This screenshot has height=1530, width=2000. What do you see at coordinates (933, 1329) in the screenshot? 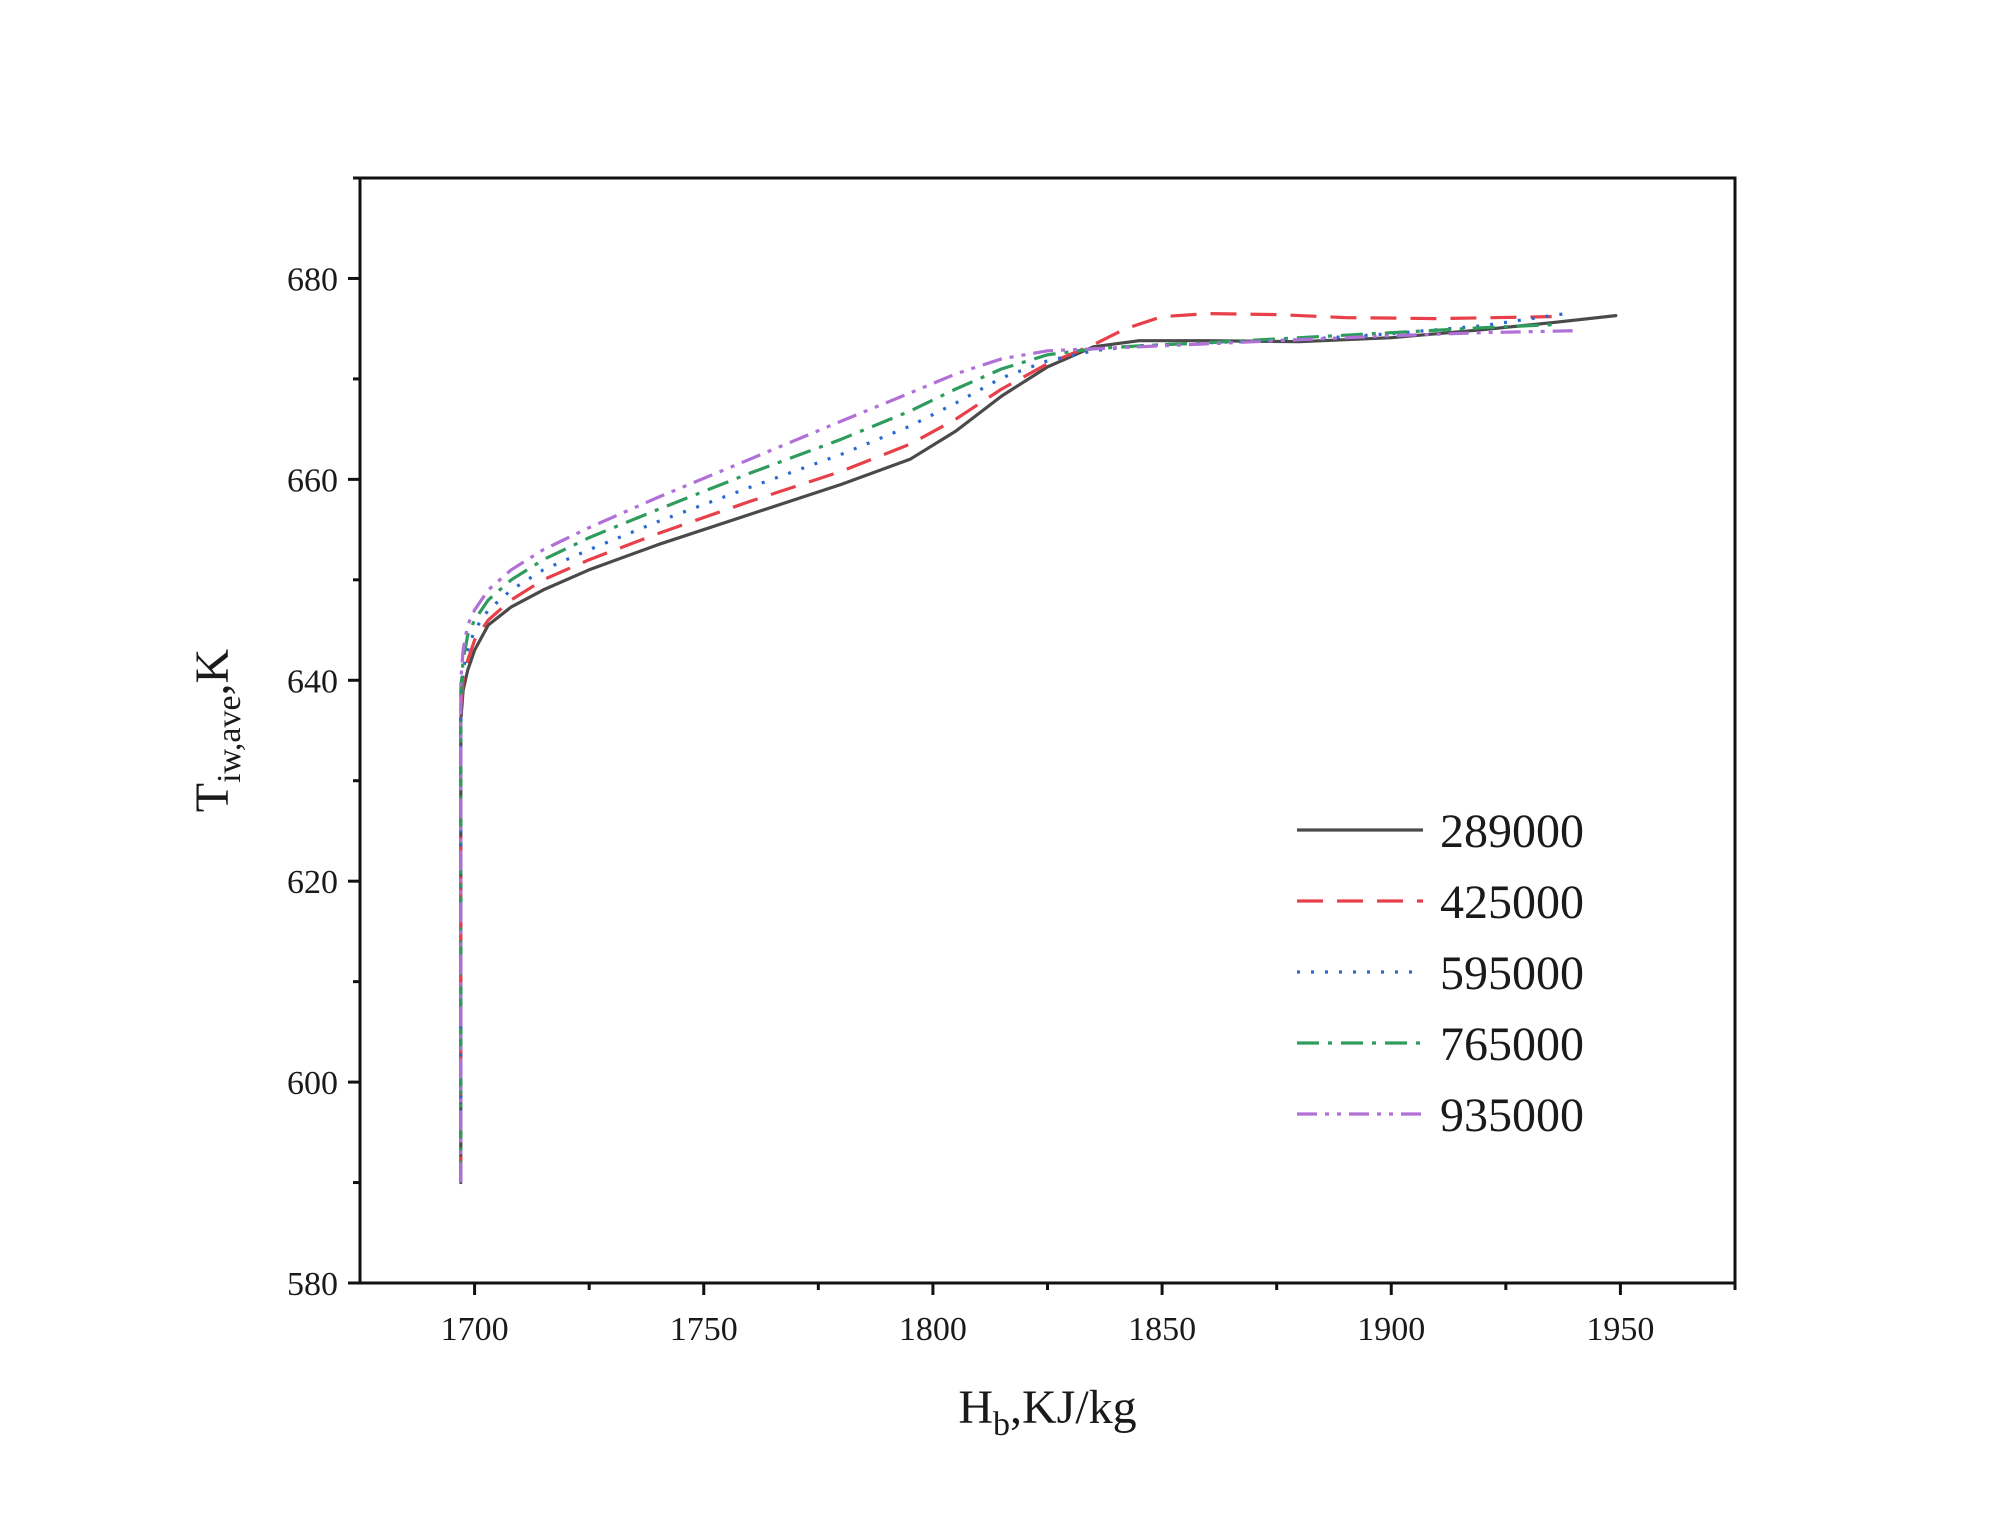
I see `x-tick-label: 1800` at bounding box center [933, 1329].